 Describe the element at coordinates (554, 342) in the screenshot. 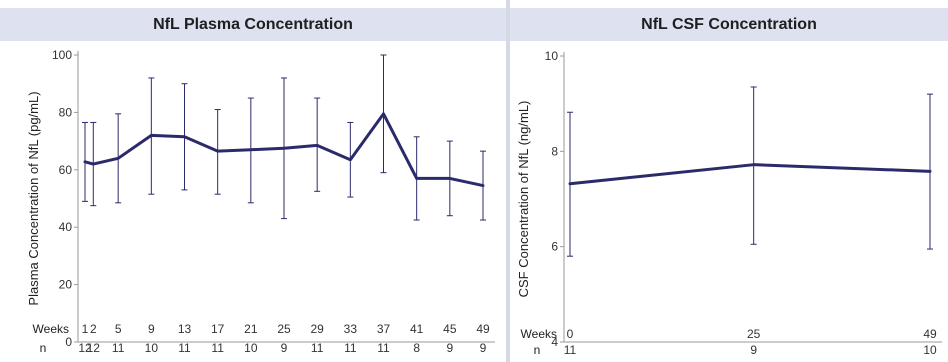

I see `y-tick-label: 4` at that location.